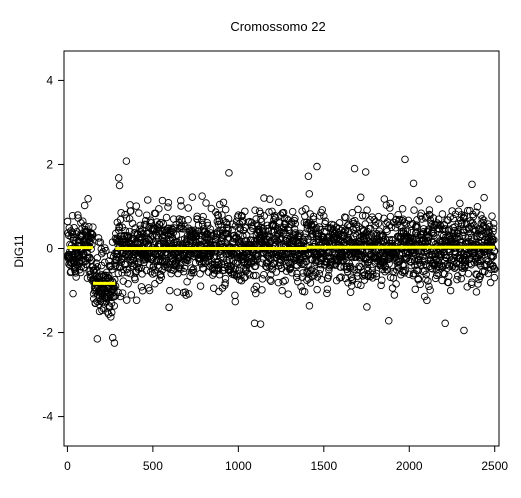 The image size is (521, 498). Describe the element at coordinates (47, 333) in the screenshot. I see `y-tick-label: -2` at that location.